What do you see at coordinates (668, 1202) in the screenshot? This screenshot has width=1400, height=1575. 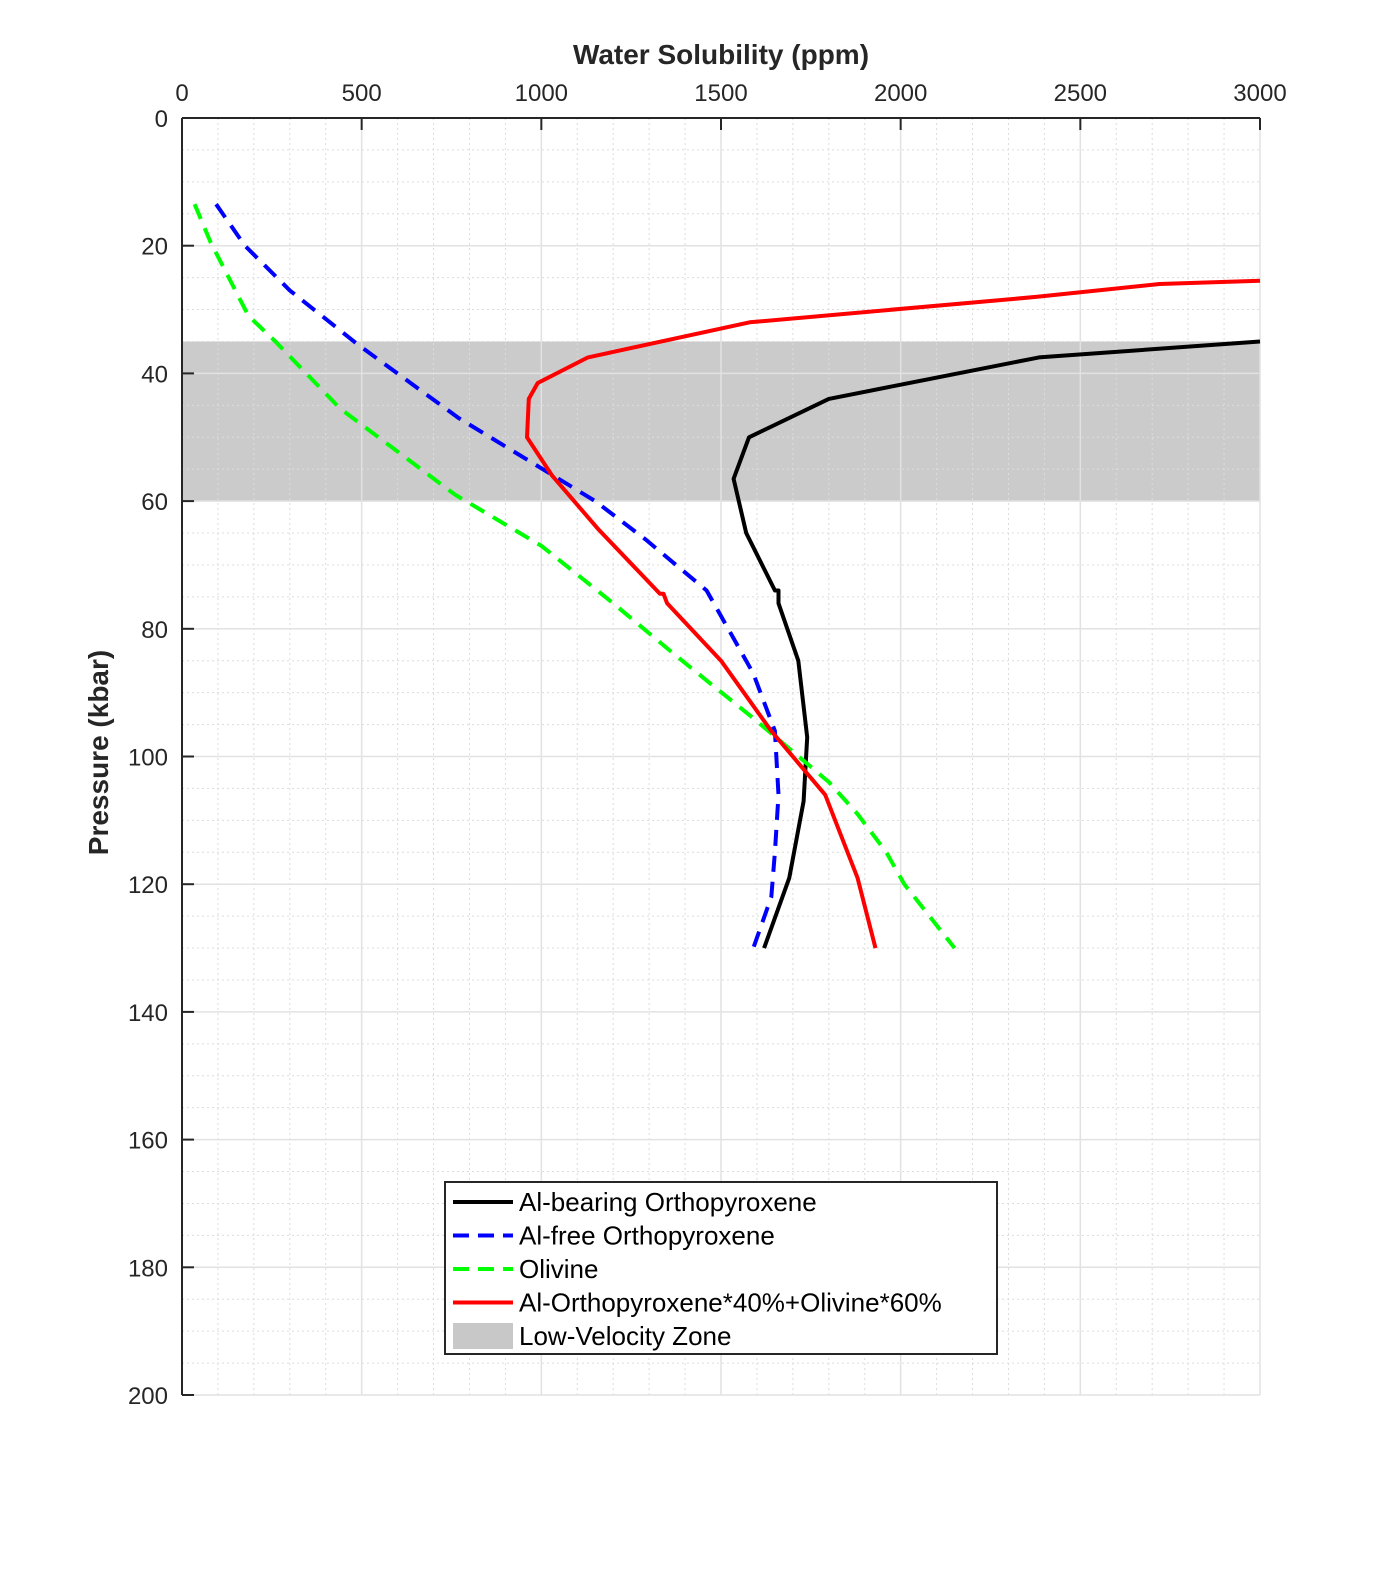 I see `legend-label-al-bearing-orthopyroxene: Al-bearing Orthopyroxene` at bounding box center [668, 1202].